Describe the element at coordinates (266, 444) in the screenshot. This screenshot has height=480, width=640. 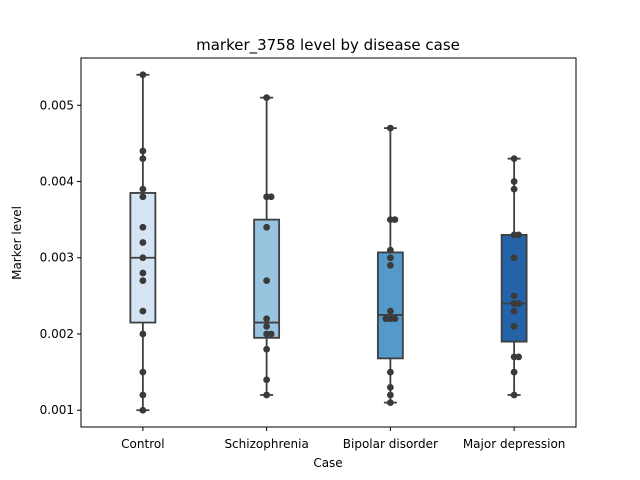
I see `x-tick-label: Schizophrenia` at that location.